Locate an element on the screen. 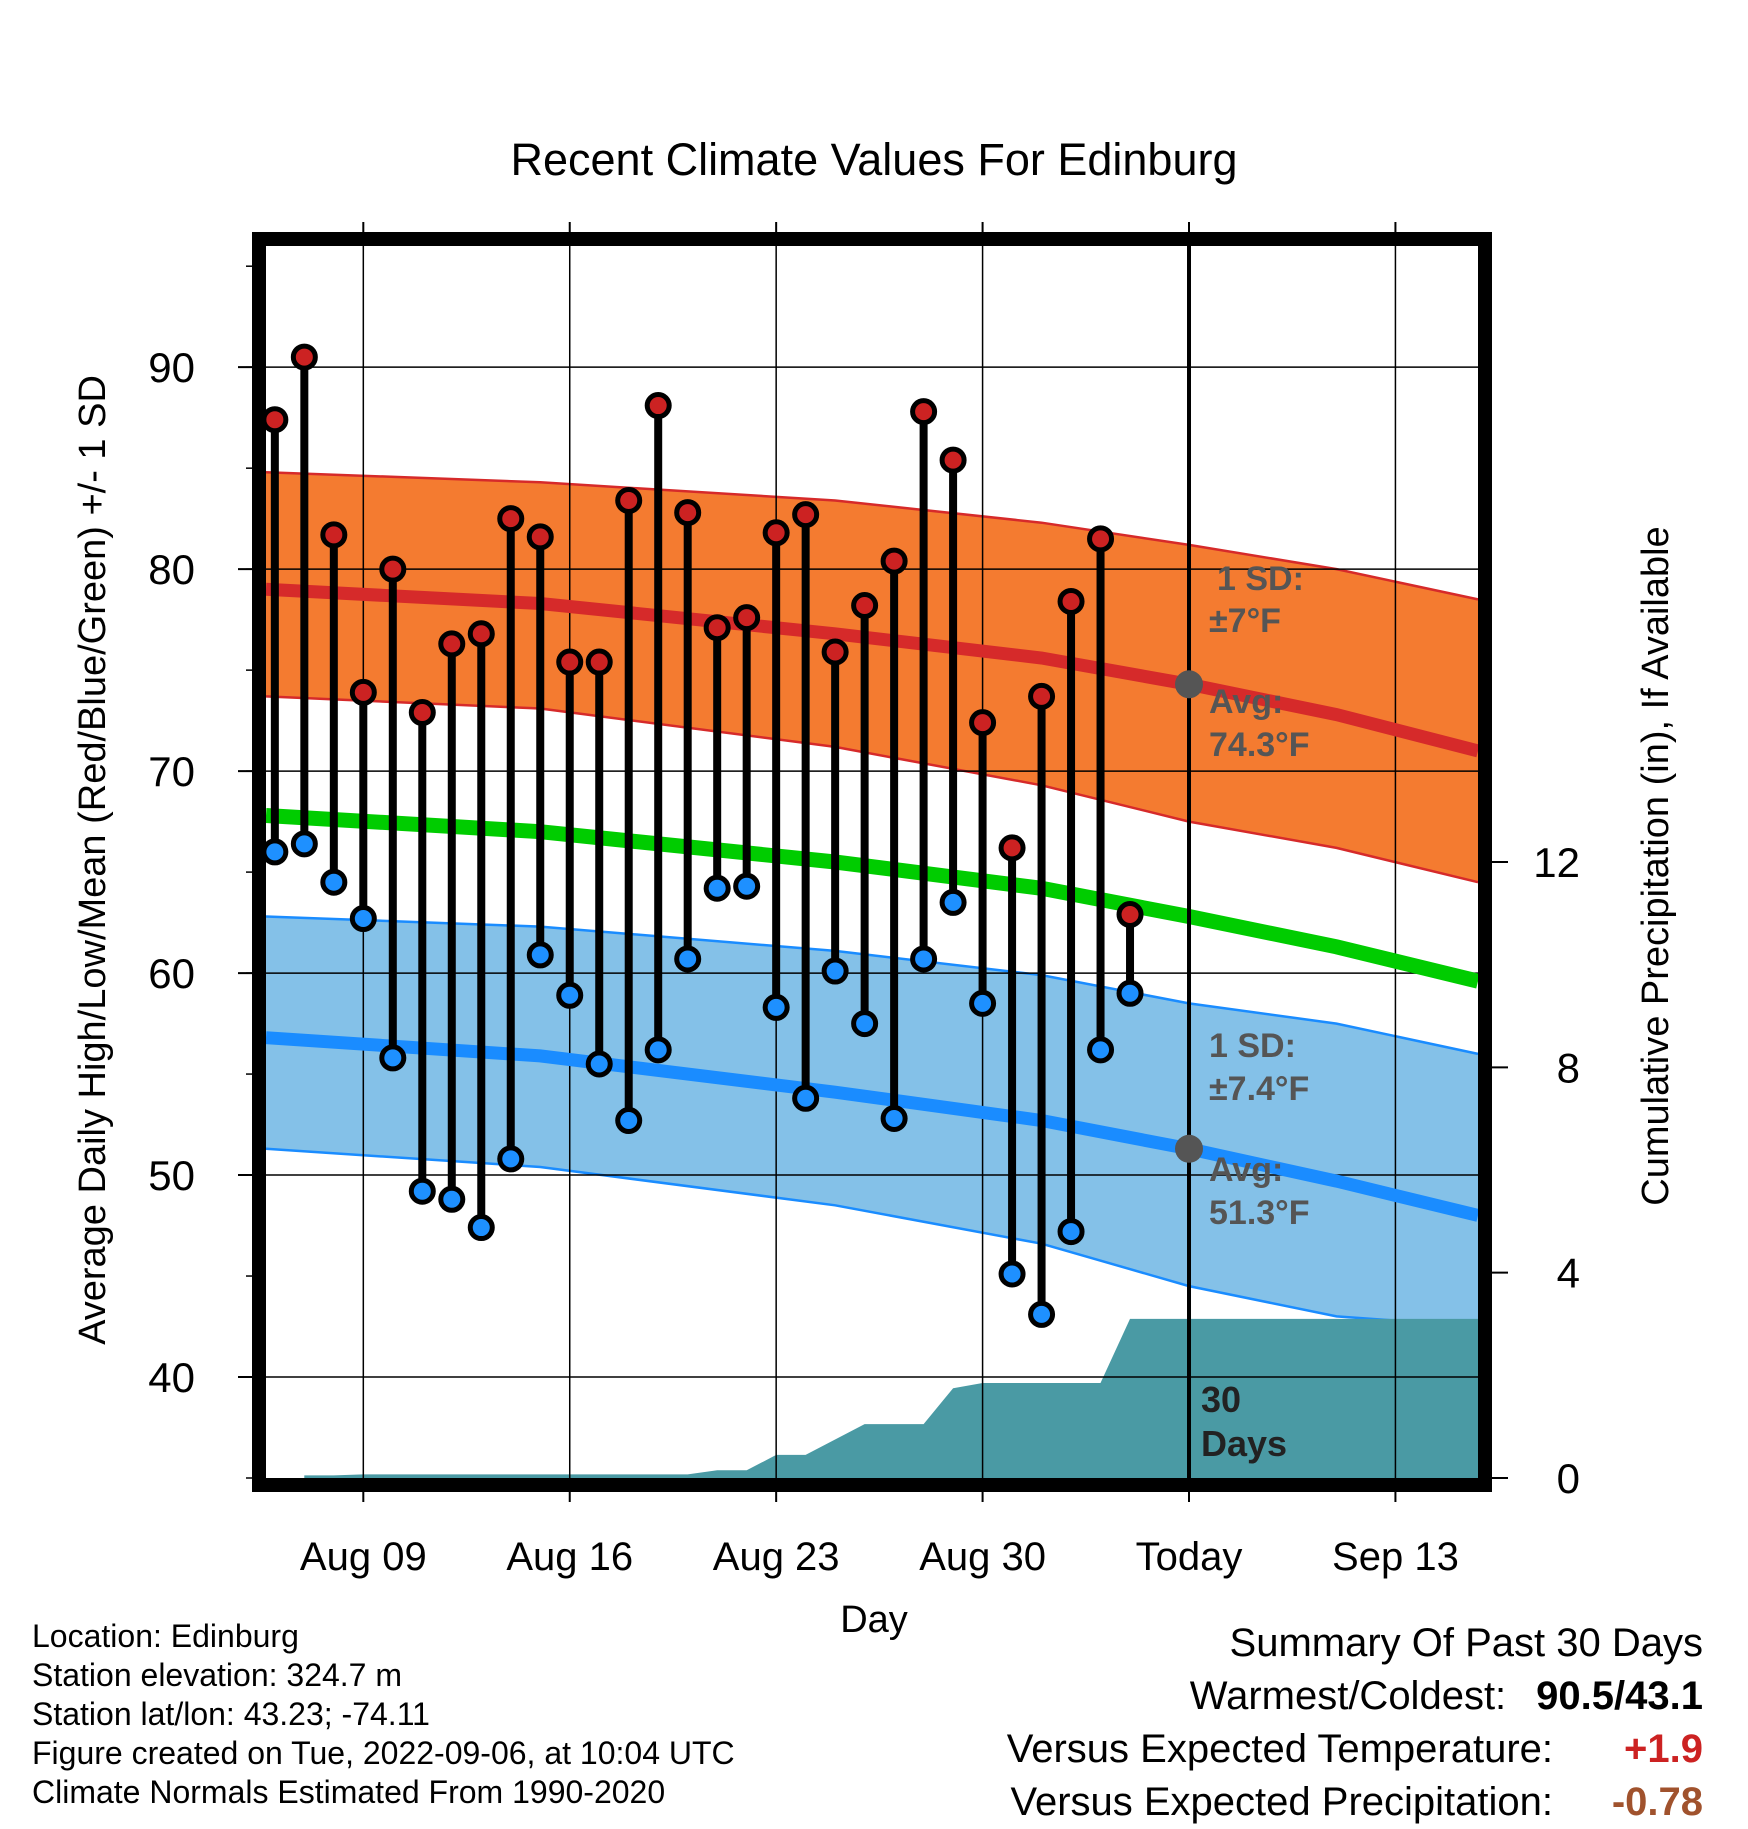 The height and width of the screenshot is (1829, 1748). y2-tick-label: 4 is located at coordinates (1568, 1273).